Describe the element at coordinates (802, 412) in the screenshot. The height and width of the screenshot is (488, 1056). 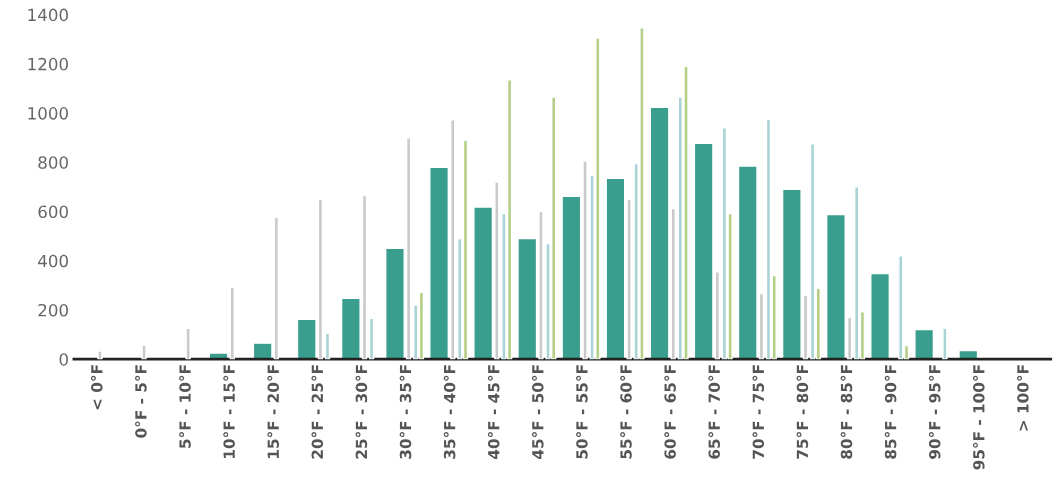
I see `x-tick-label: 75°F - 80°F` at that location.